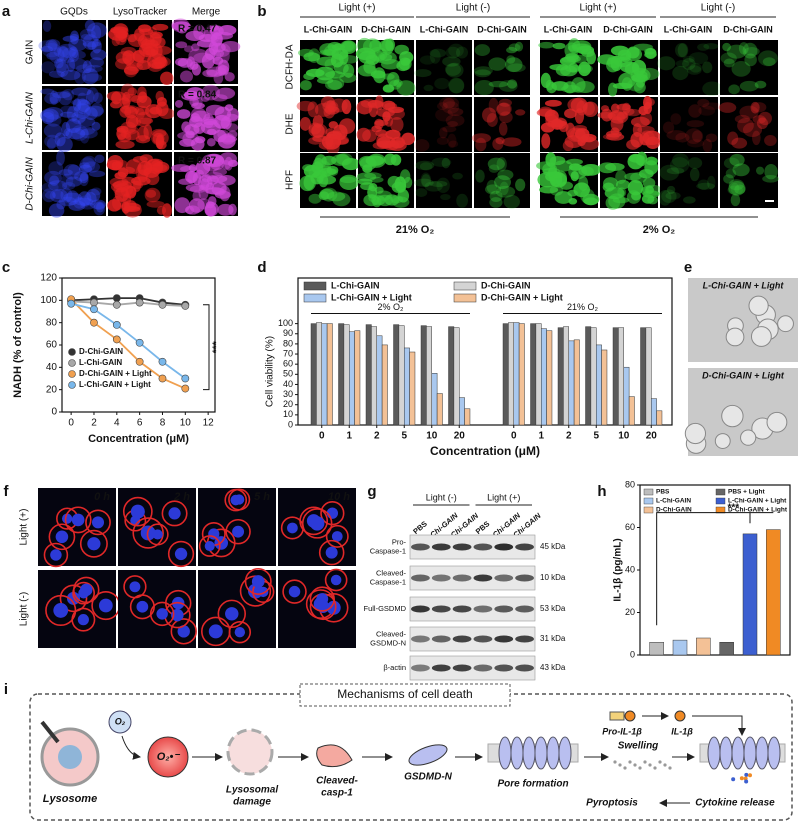 The width and height of the screenshot is (801, 825). Describe the element at coordinates (394, 667) in the screenshot. I see `protein-label: β-actin` at that location.